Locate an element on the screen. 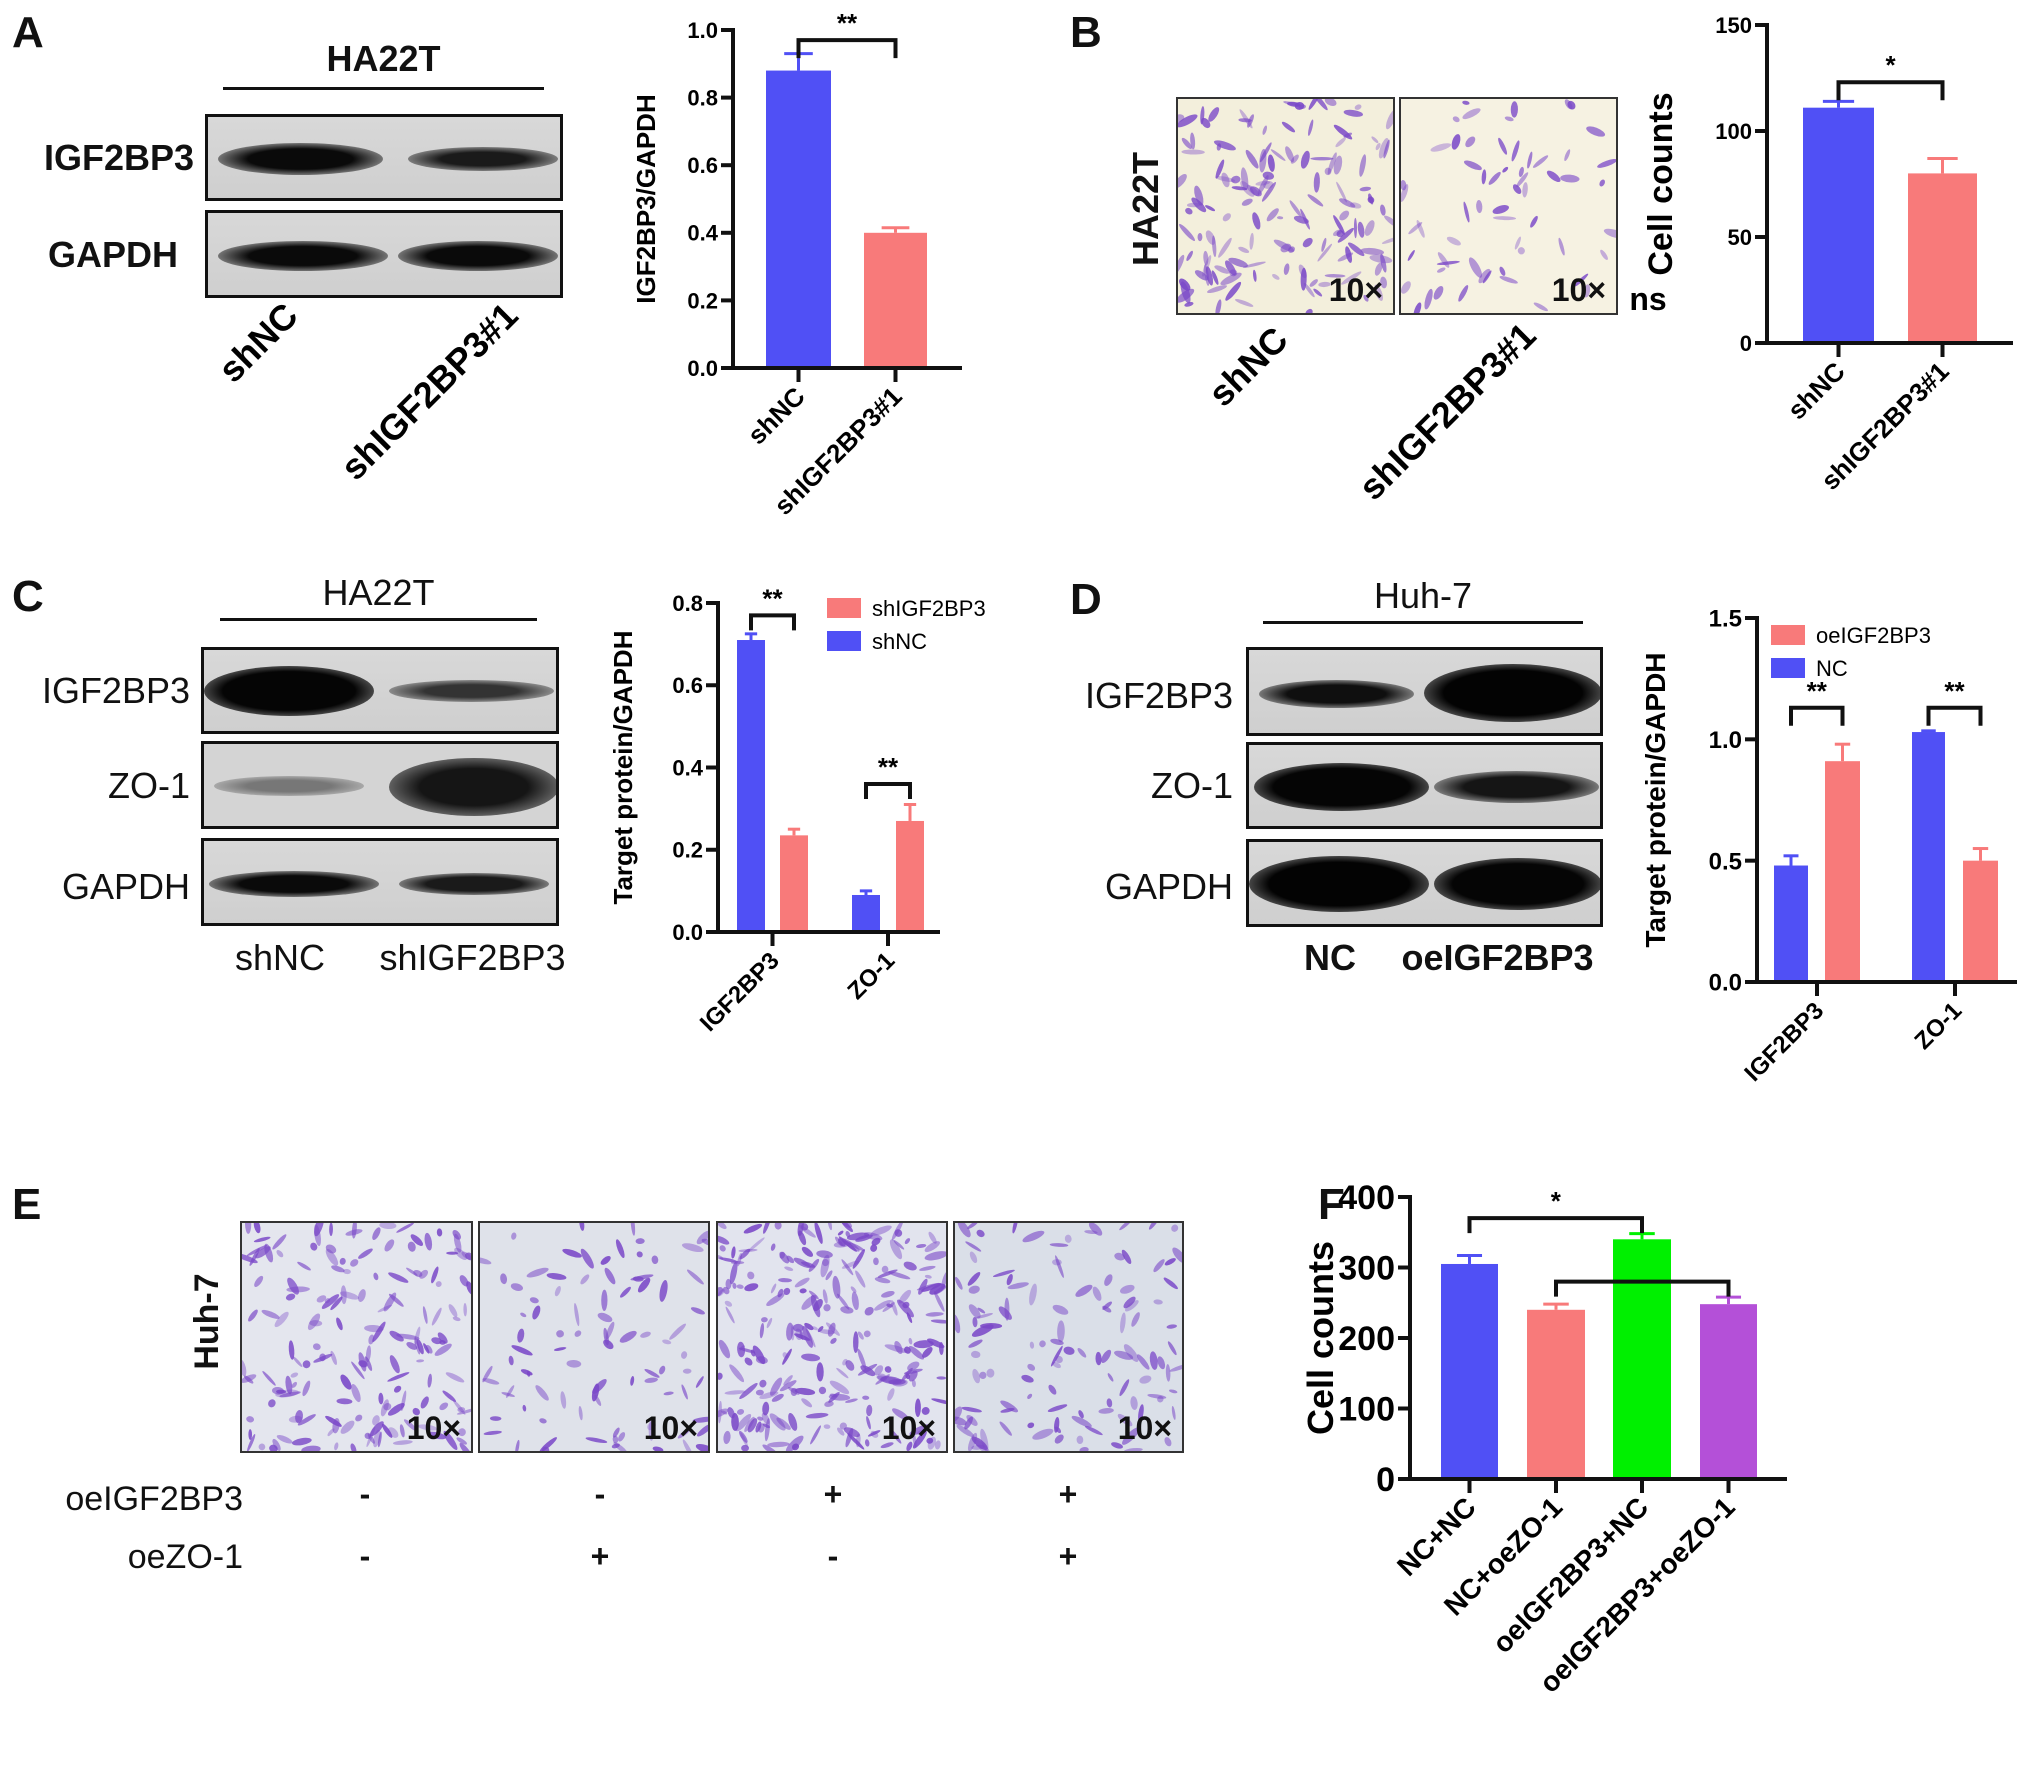 The height and width of the screenshot is (1788, 2031). micro-b-lane-label: shNC is located at coordinates (1247, 366).